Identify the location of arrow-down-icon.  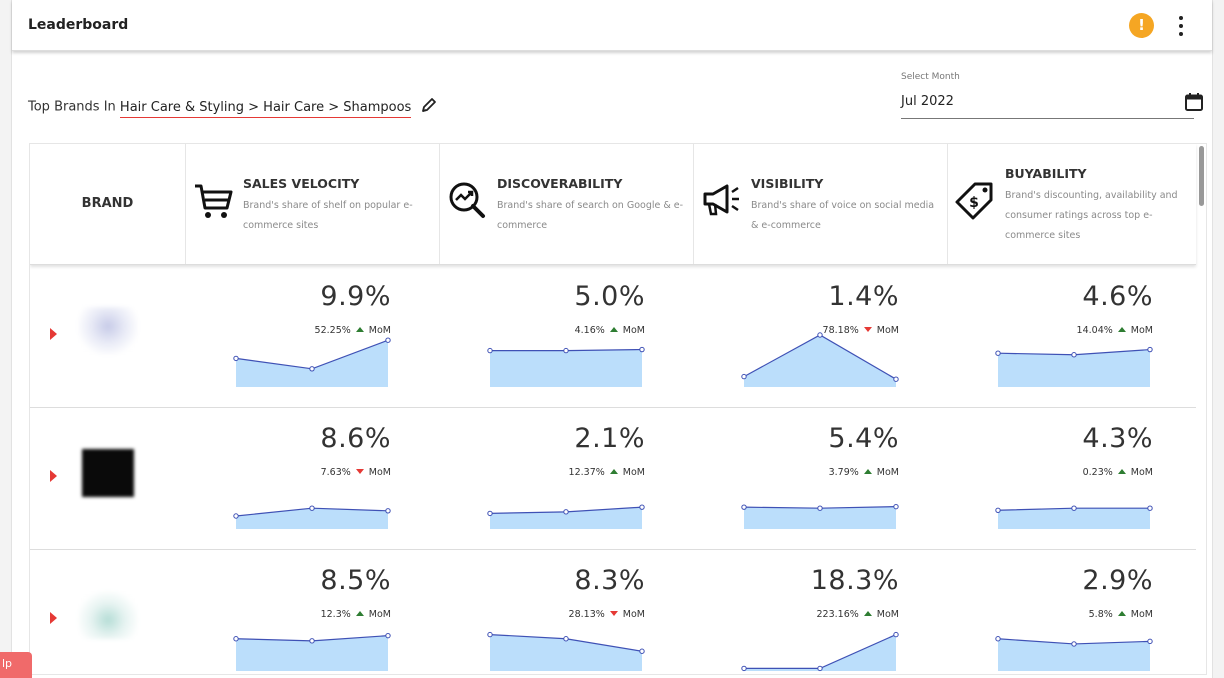
(613, 613).